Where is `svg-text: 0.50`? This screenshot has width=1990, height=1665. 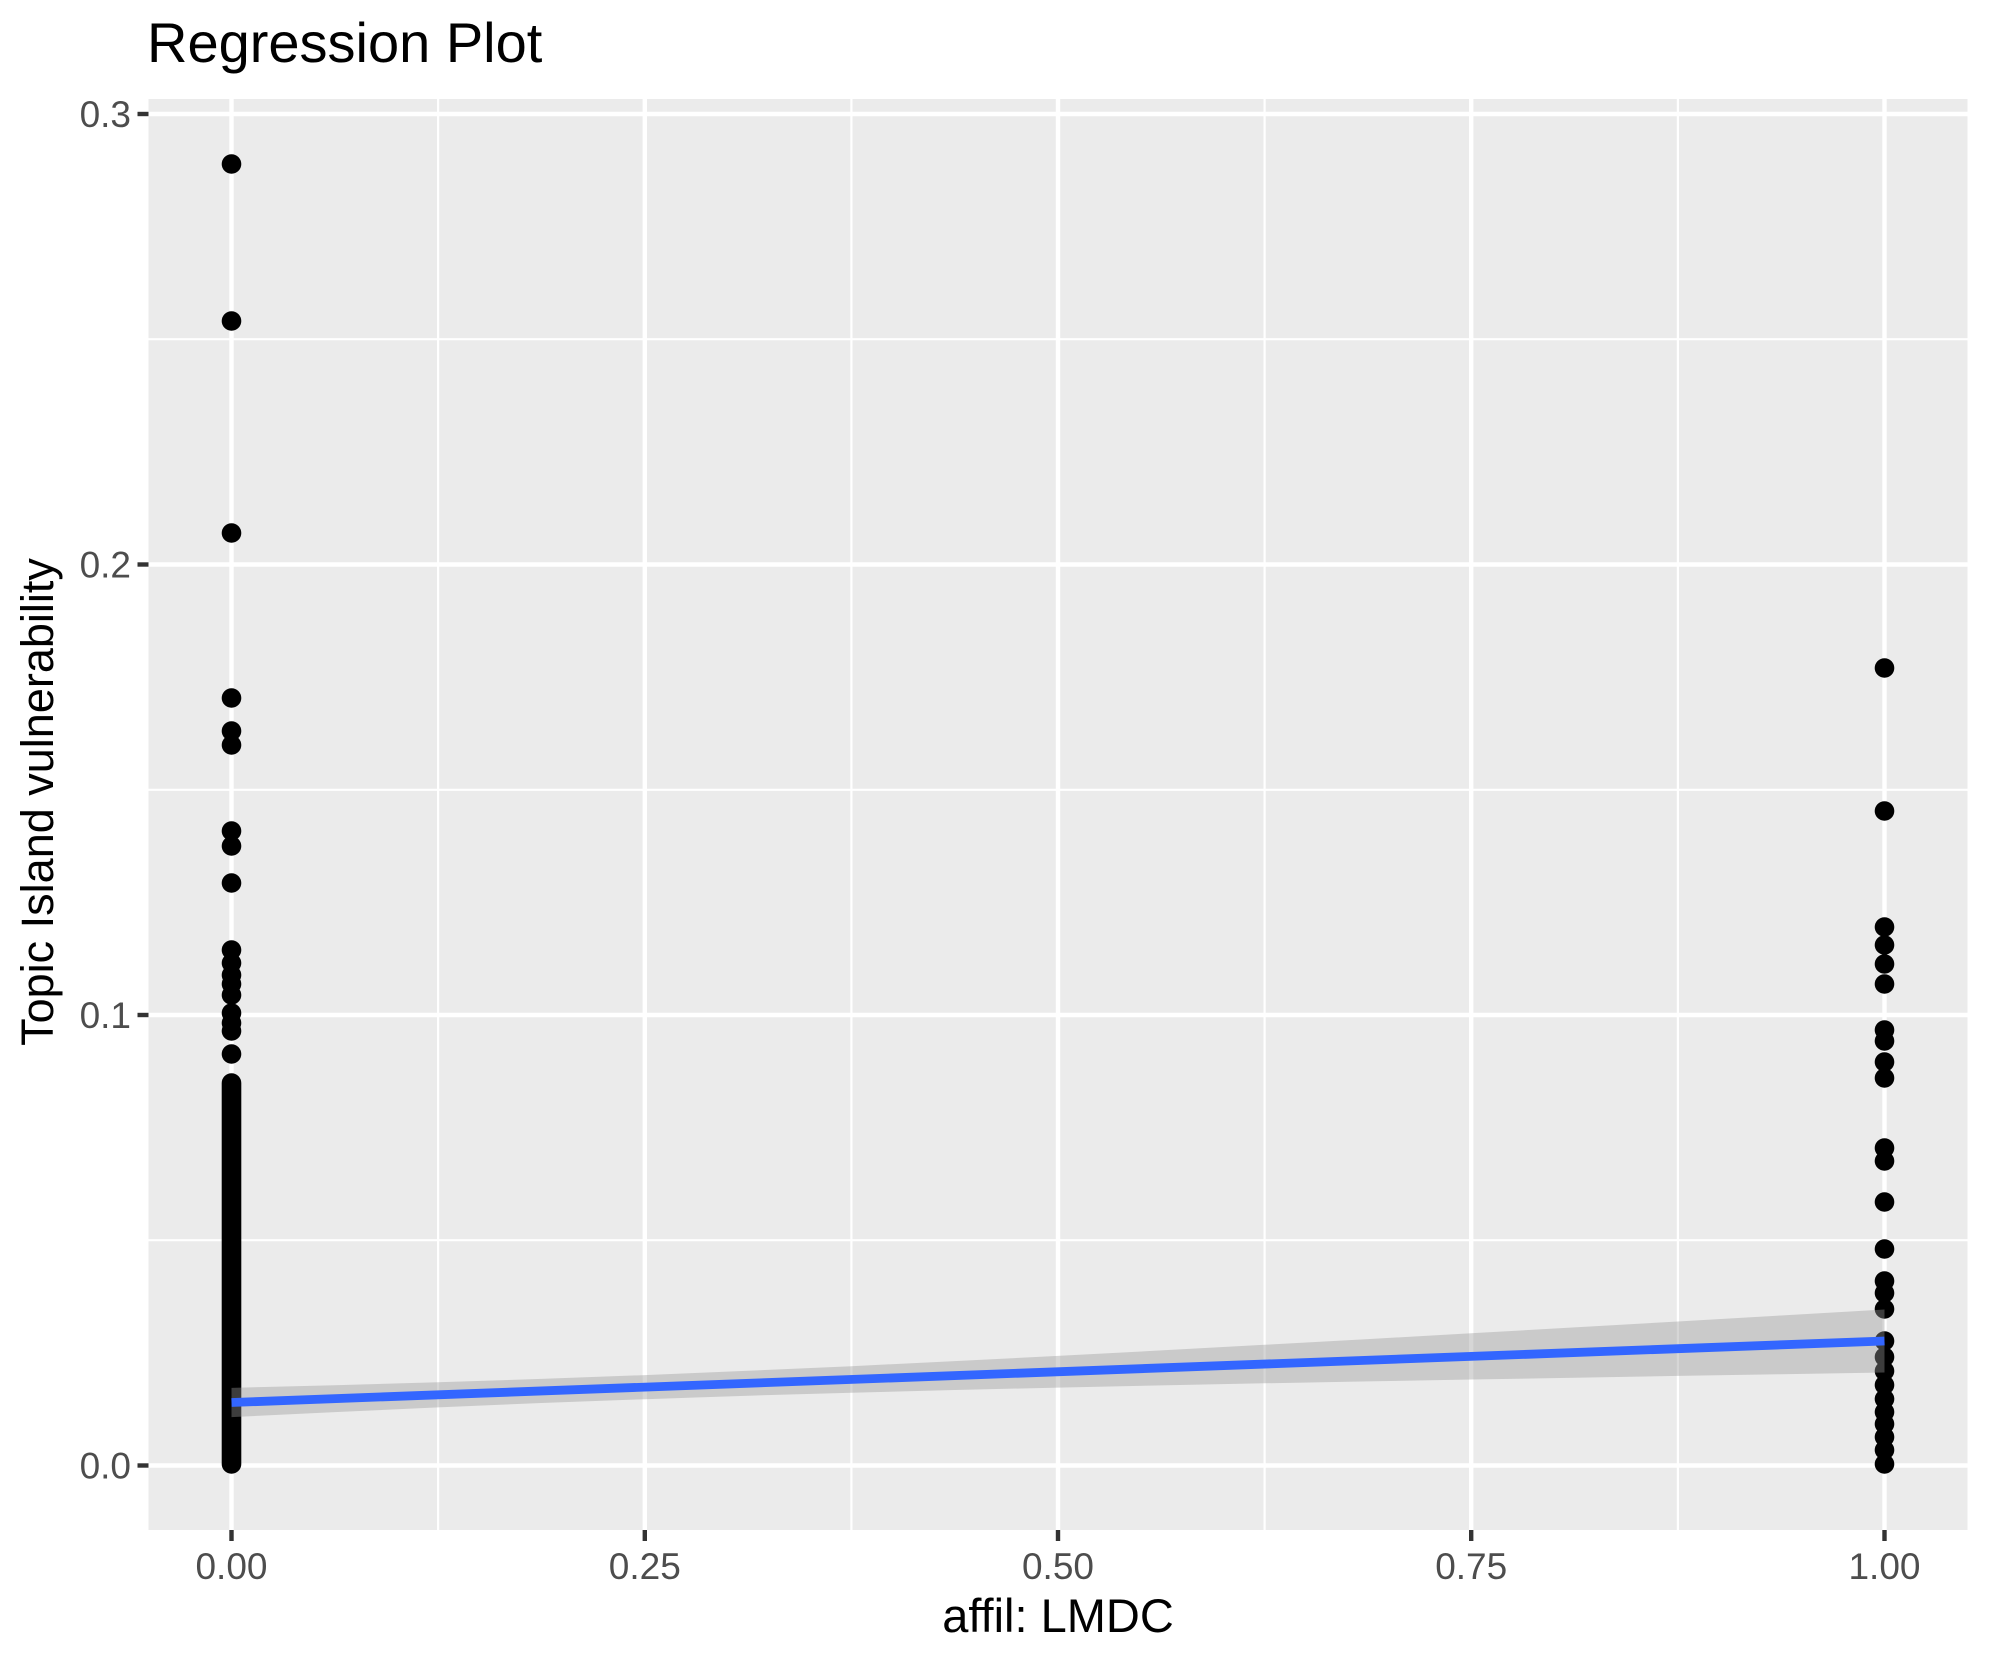 svg-text: 0.50 is located at coordinates (1058, 1566).